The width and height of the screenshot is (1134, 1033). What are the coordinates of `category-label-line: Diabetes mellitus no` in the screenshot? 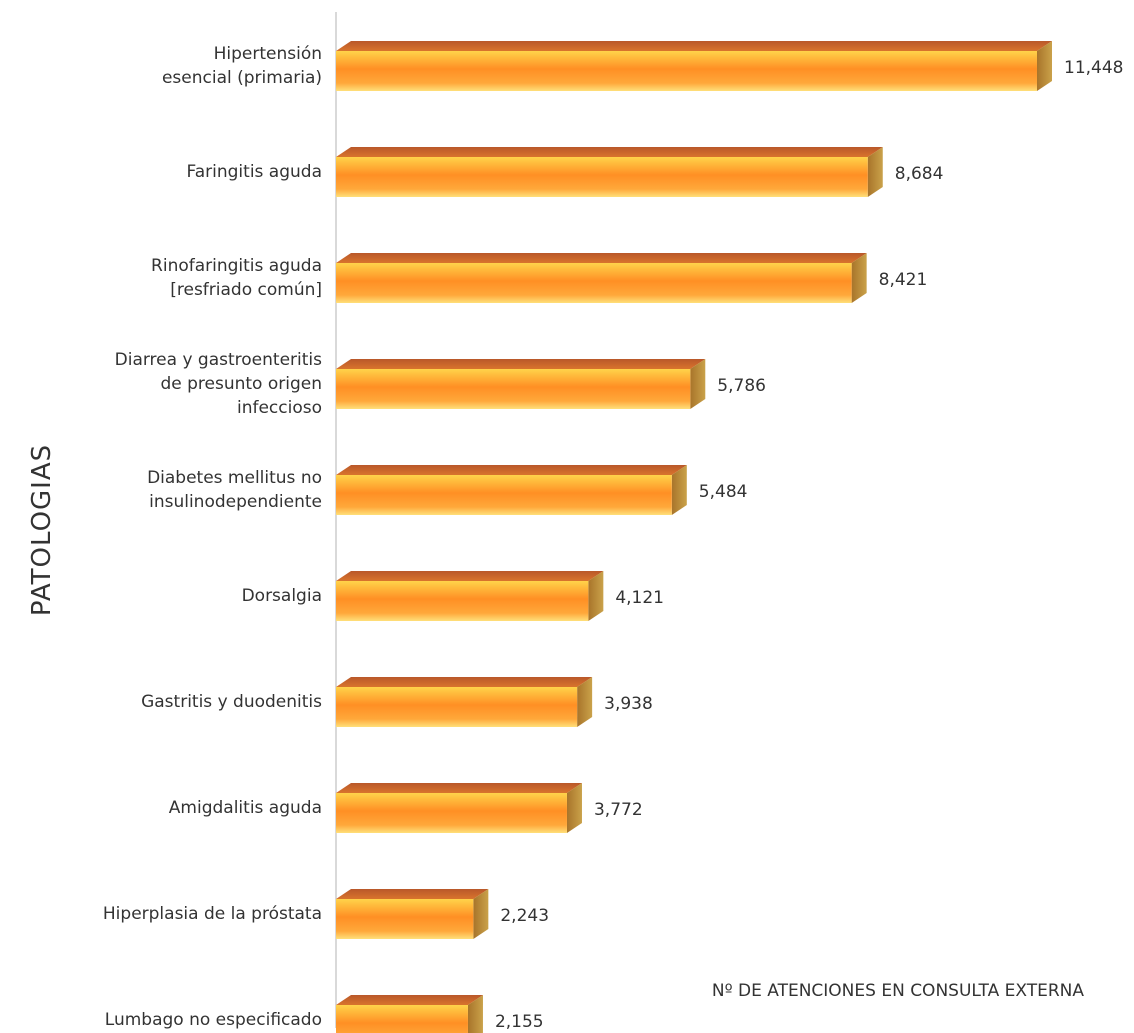 It's located at (234, 478).